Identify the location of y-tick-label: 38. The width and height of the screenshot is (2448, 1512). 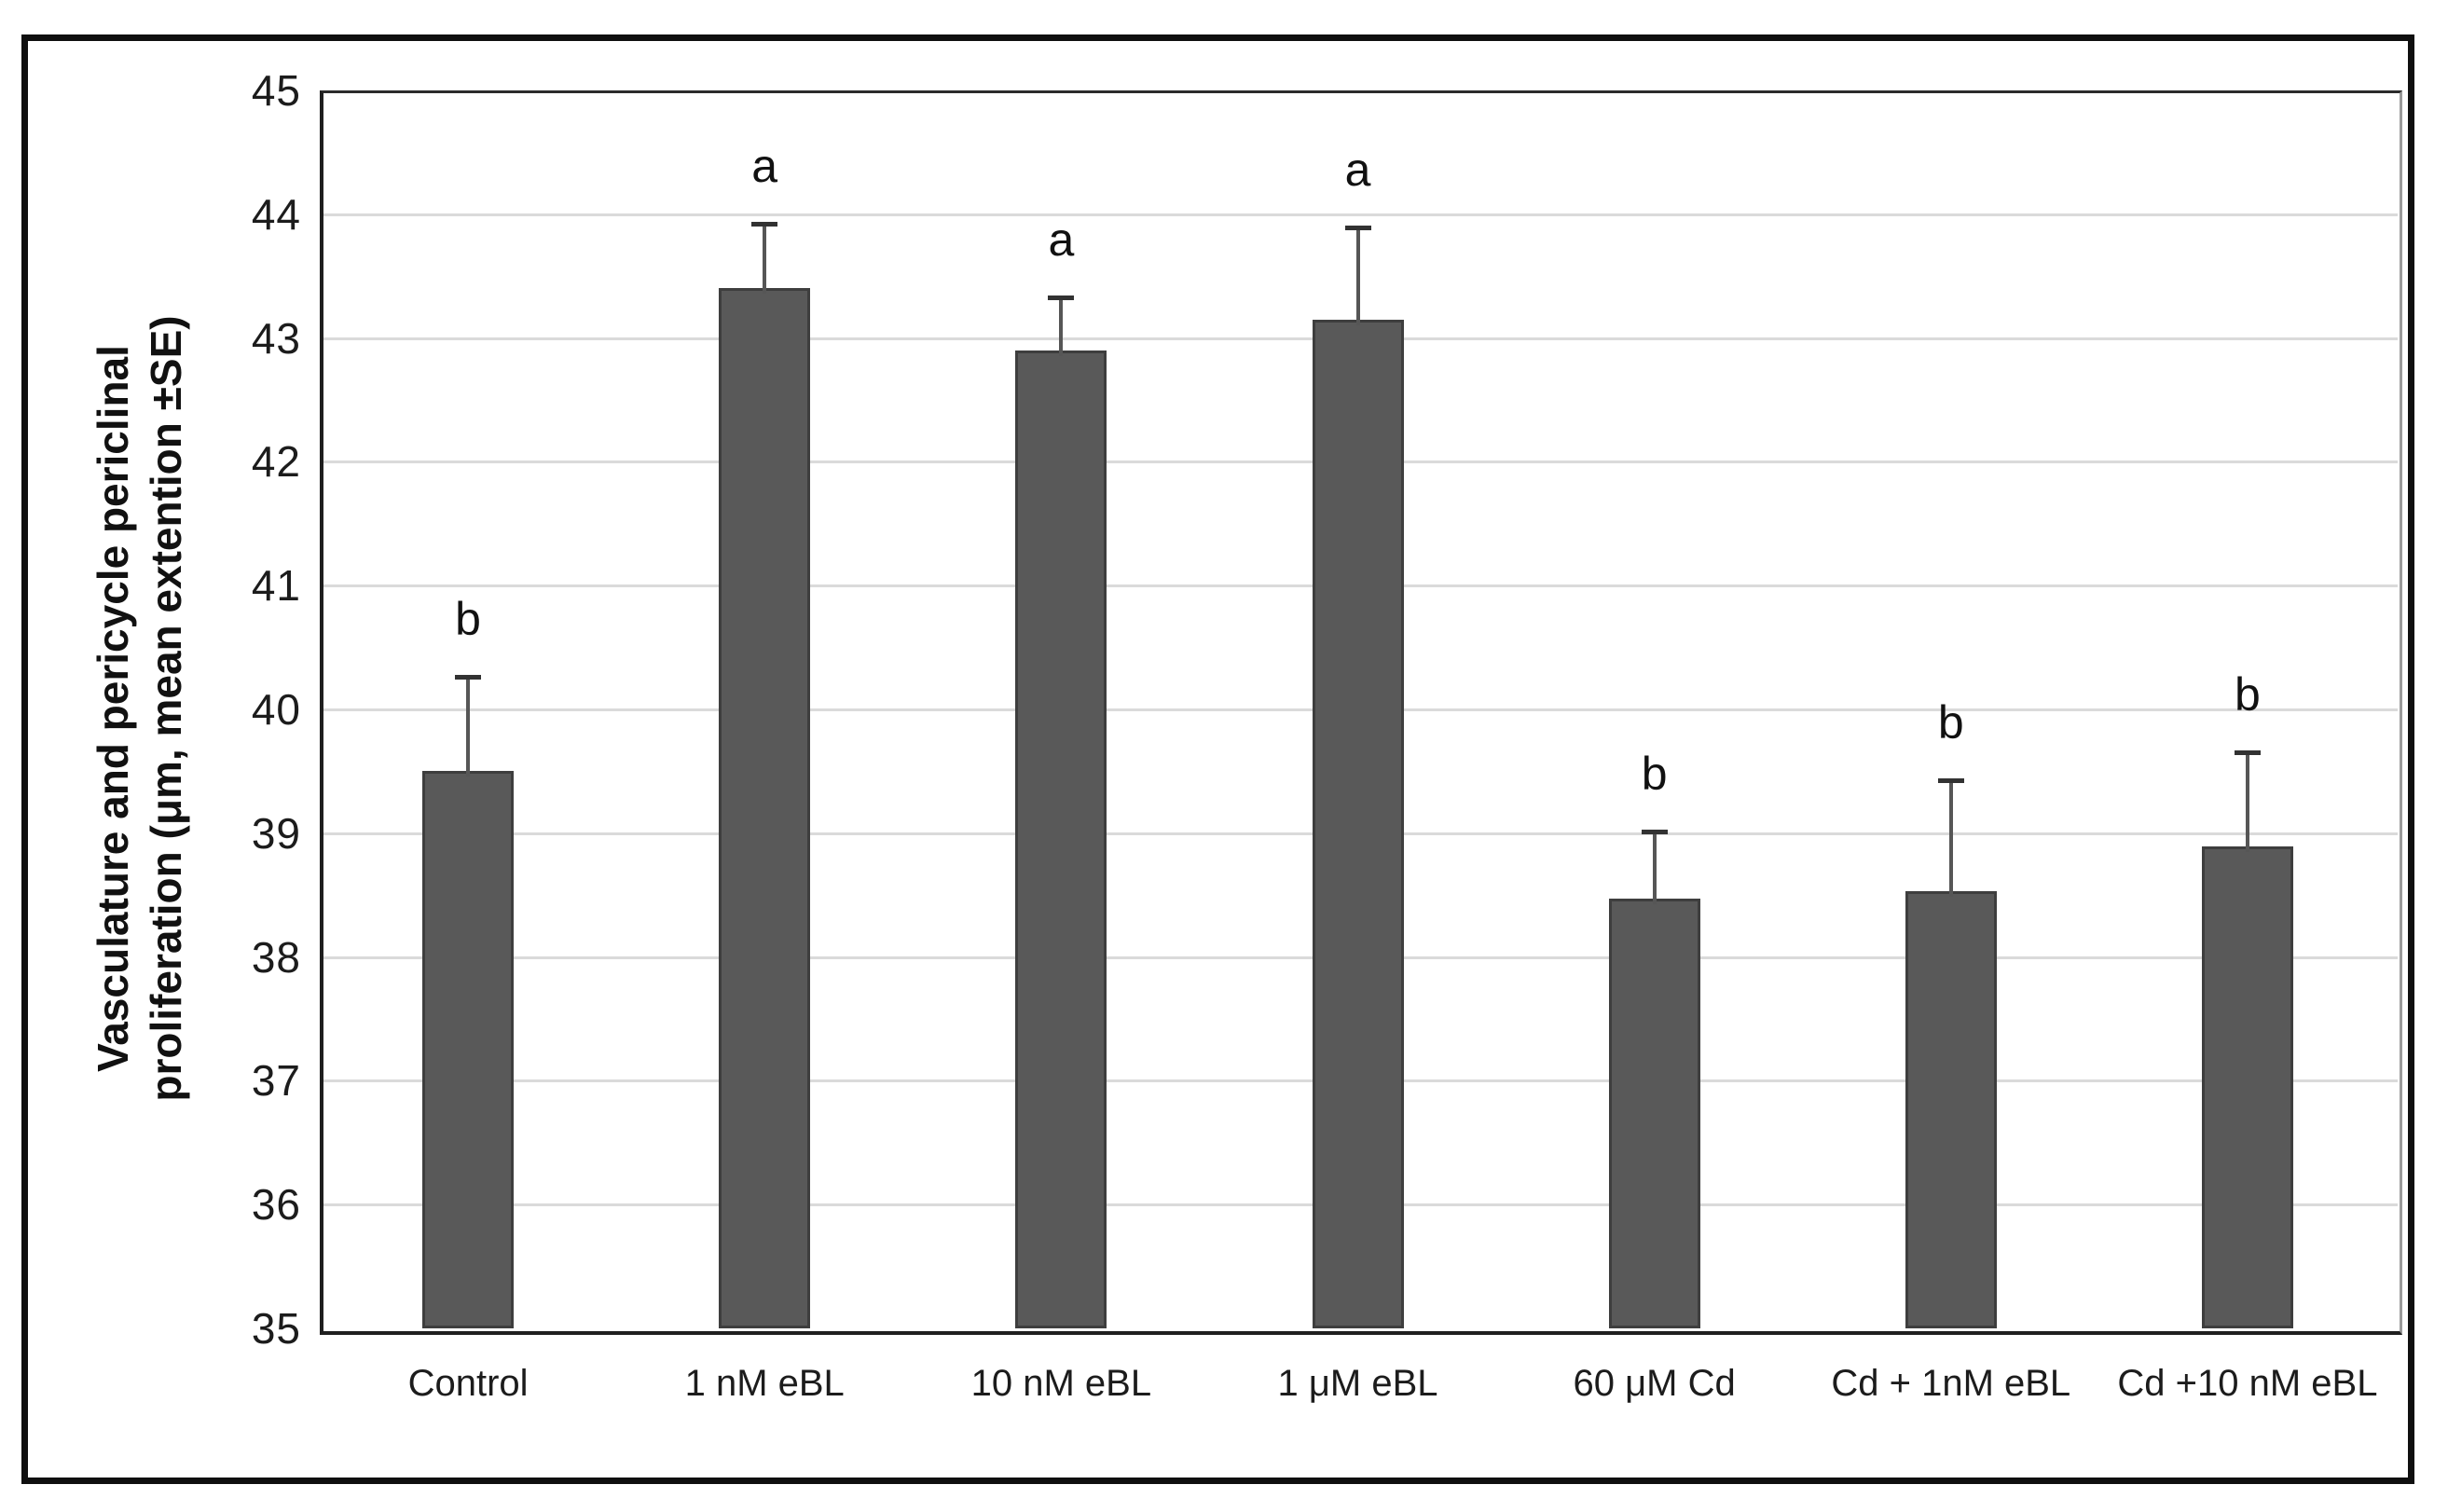
(276, 957).